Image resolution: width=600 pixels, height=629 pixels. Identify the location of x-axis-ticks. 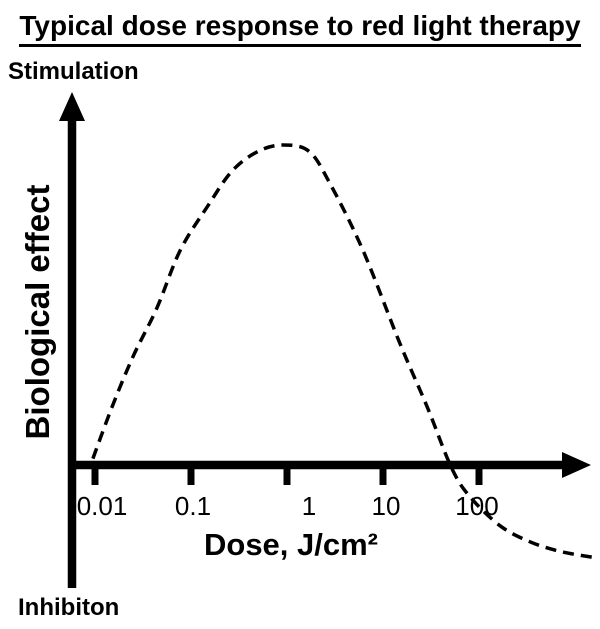
(287, 475).